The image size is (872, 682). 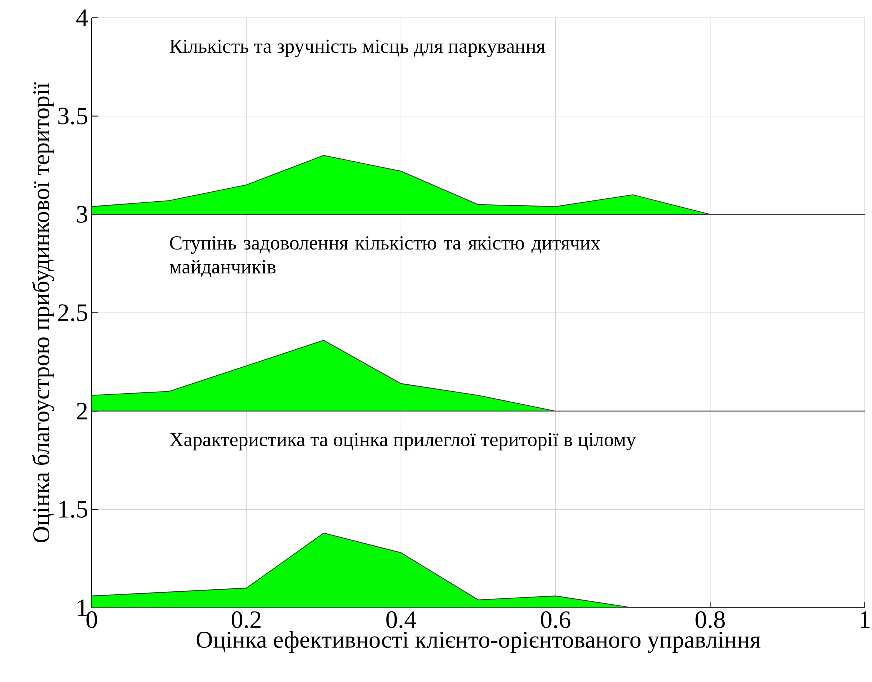 What do you see at coordinates (358, 49) in the screenshot?
I see `annotation: Кількість та зручність місць для паркування` at bounding box center [358, 49].